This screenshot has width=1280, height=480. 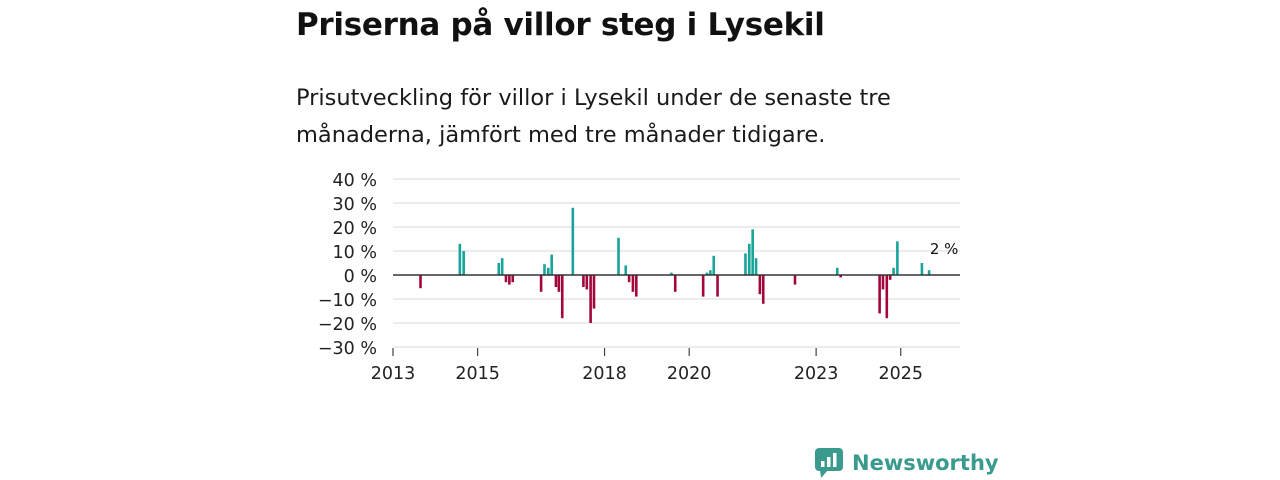 I want to click on x-tick-label: 2015, so click(x=477, y=374).